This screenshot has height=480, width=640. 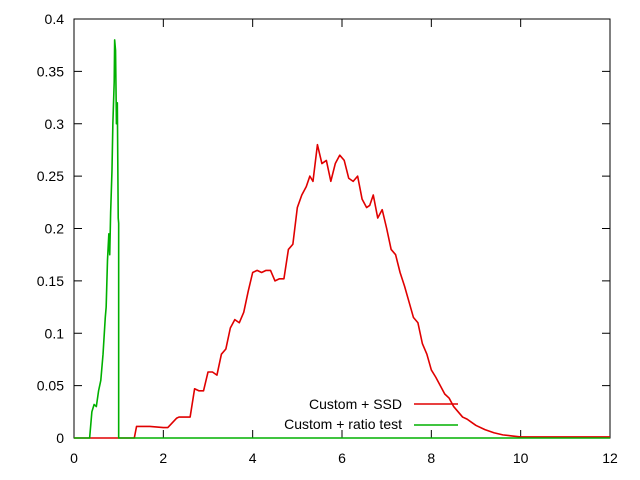 I want to click on x-tick-label: 10, so click(x=521, y=458).